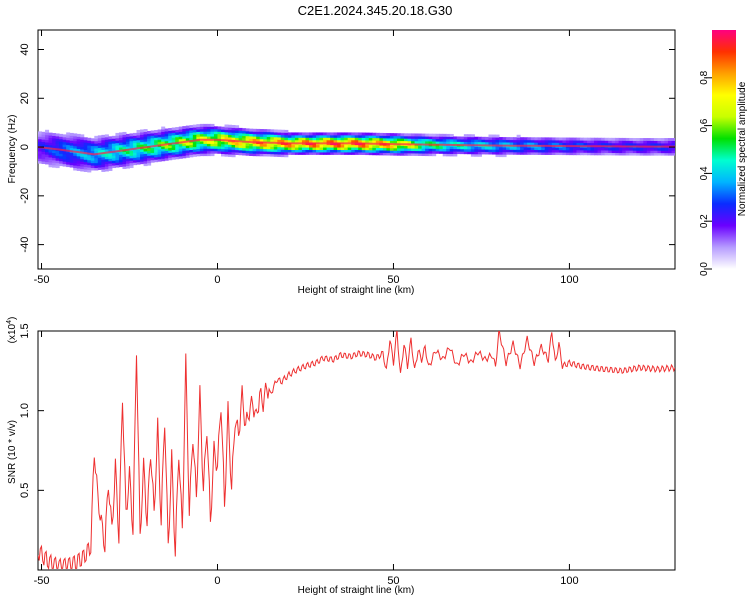 Image resolution: width=750 pixels, height=600 pixels. I want to click on snr-scale-label: (x104), so click(12, 330).